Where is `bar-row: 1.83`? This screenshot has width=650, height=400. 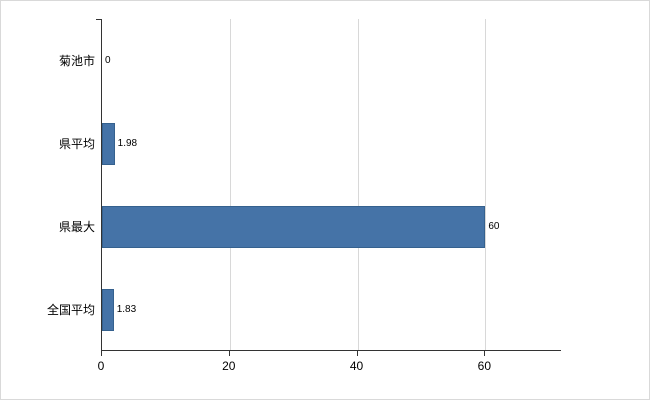 bar-row: 1.83 is located at coordinates (331, 309).